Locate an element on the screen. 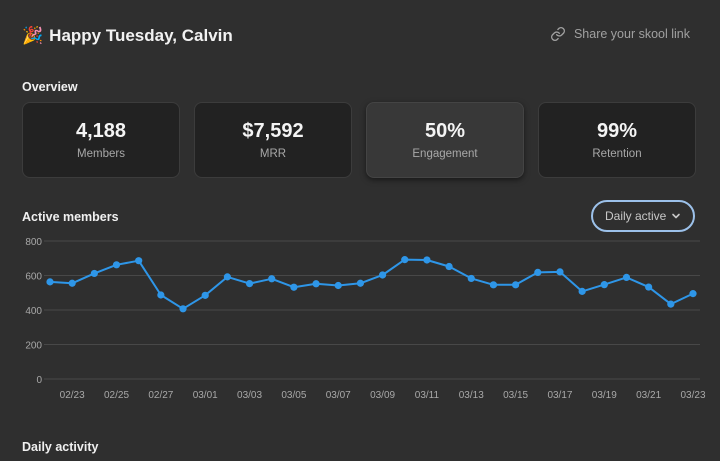 The image size is (720, 461). x-tick-label: 03/23 is located at coordinates (692, 395).